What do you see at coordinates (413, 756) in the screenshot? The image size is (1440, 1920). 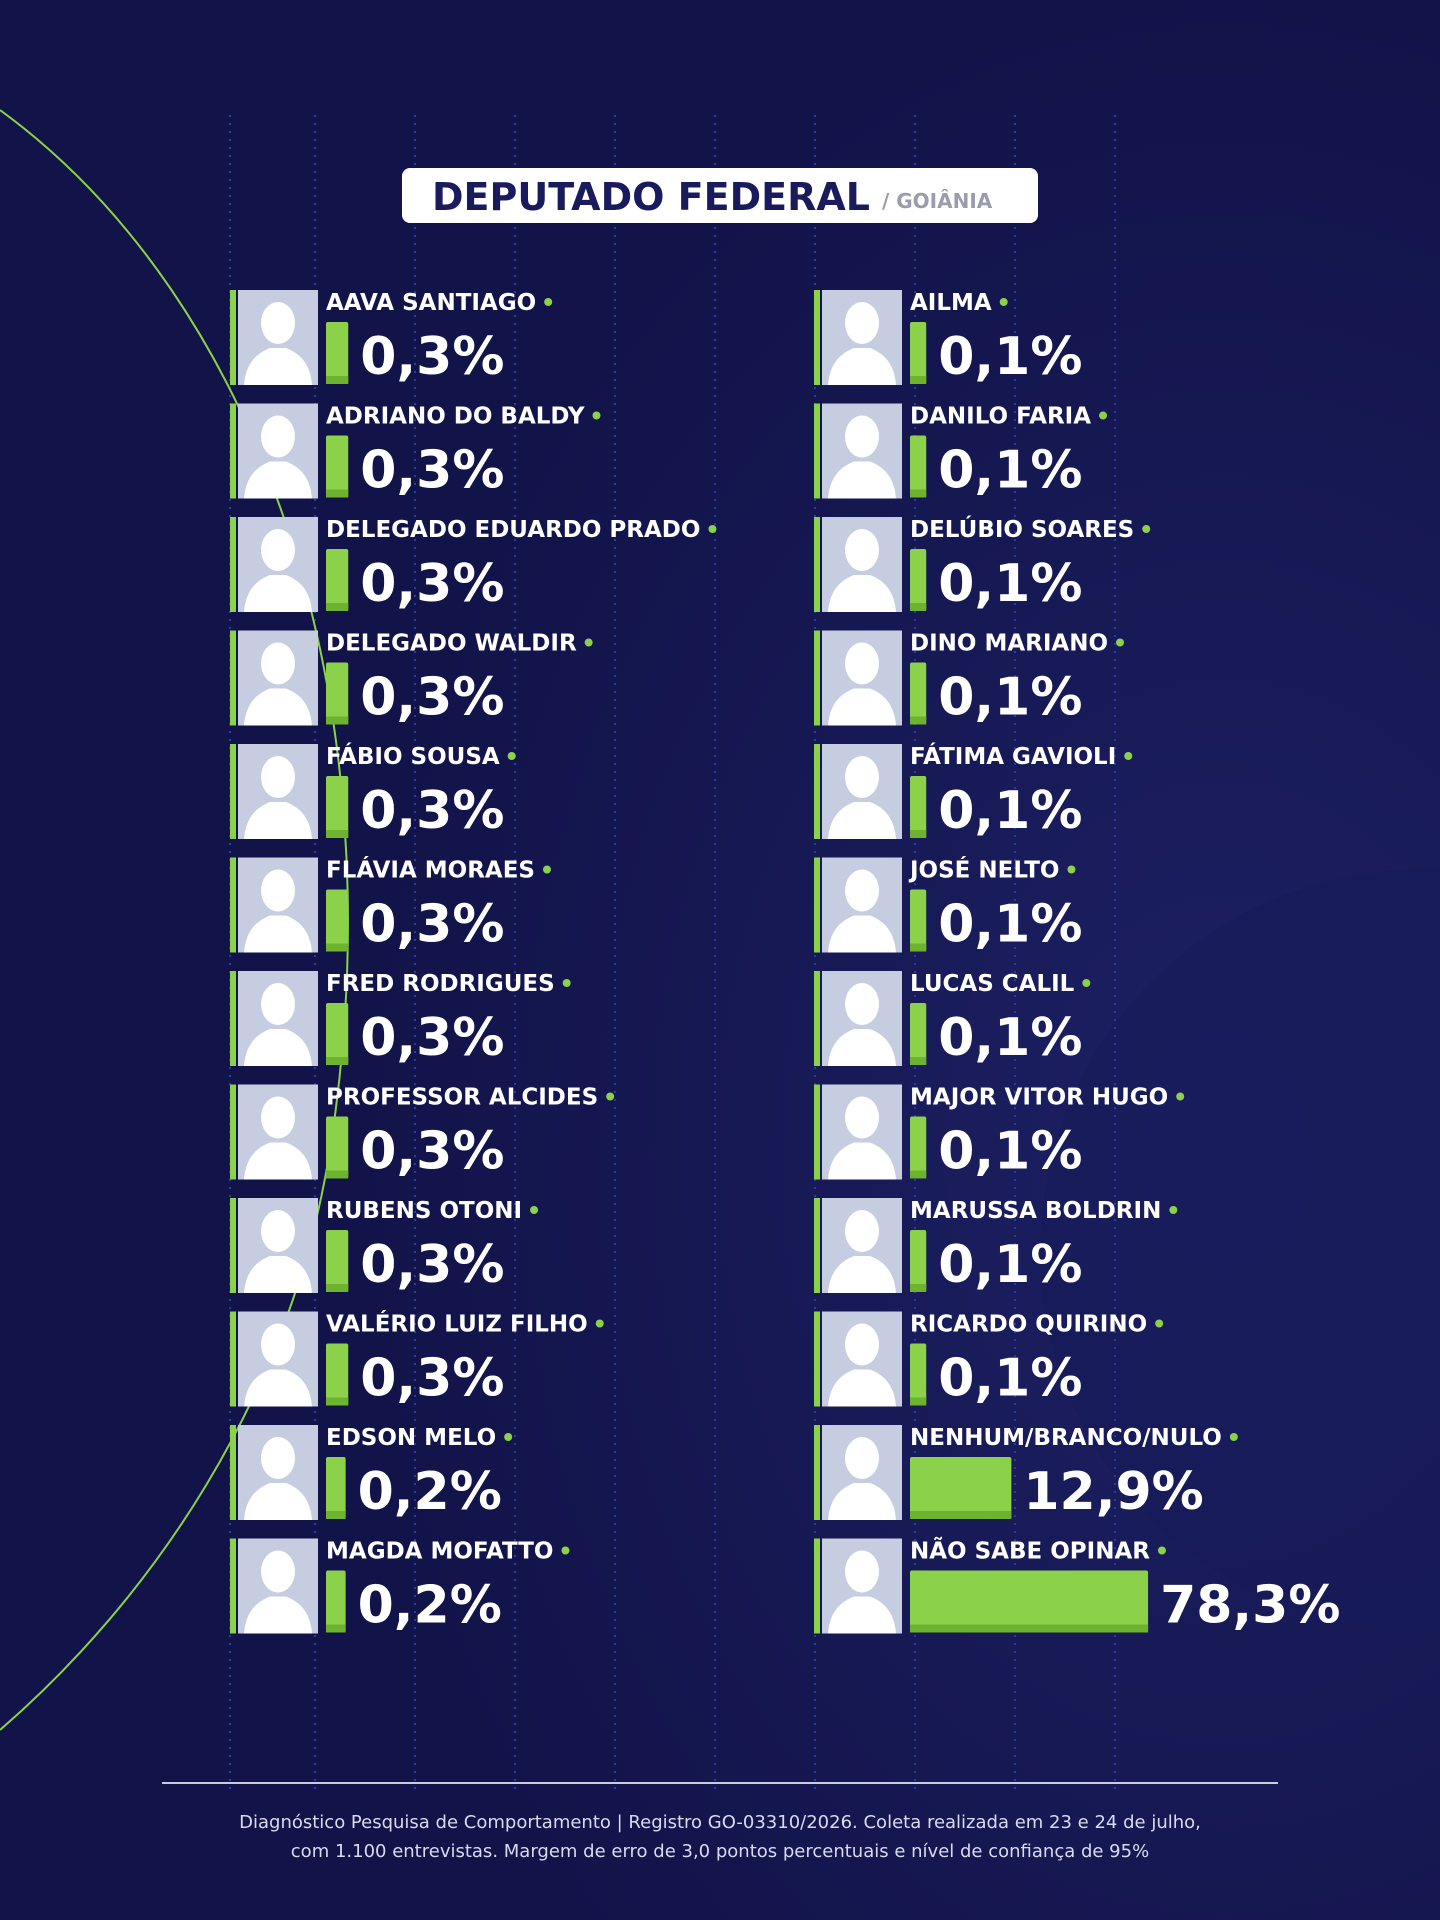 I see `candidate-name: FÁBIO SOUSA` at bounding box center [413, 756].